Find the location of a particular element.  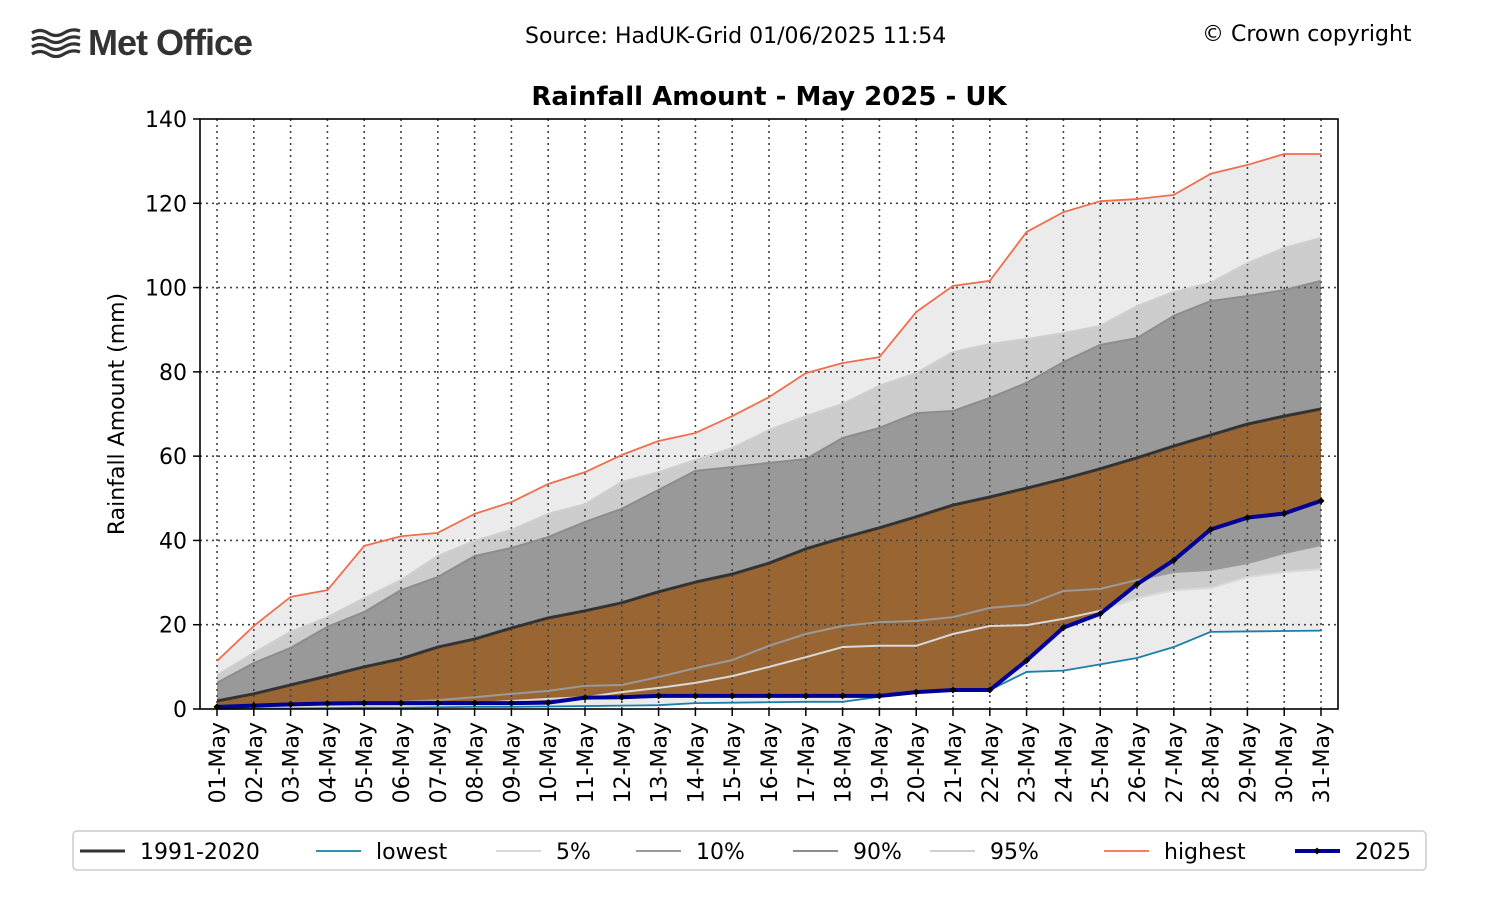

x-tick-label: 25-May is located at coordinates (1101, 762).